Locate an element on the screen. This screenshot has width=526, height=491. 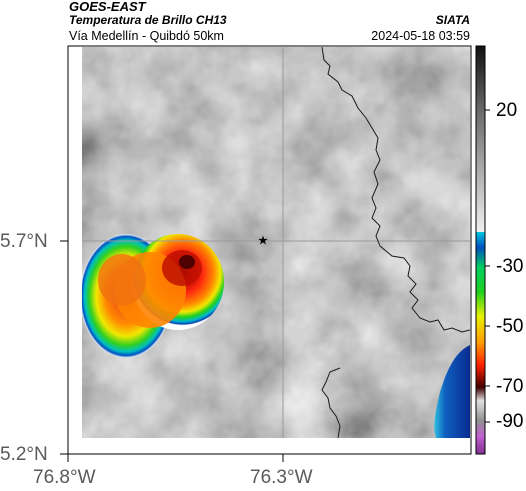
department-border-south is located at coordinates (331, 402).